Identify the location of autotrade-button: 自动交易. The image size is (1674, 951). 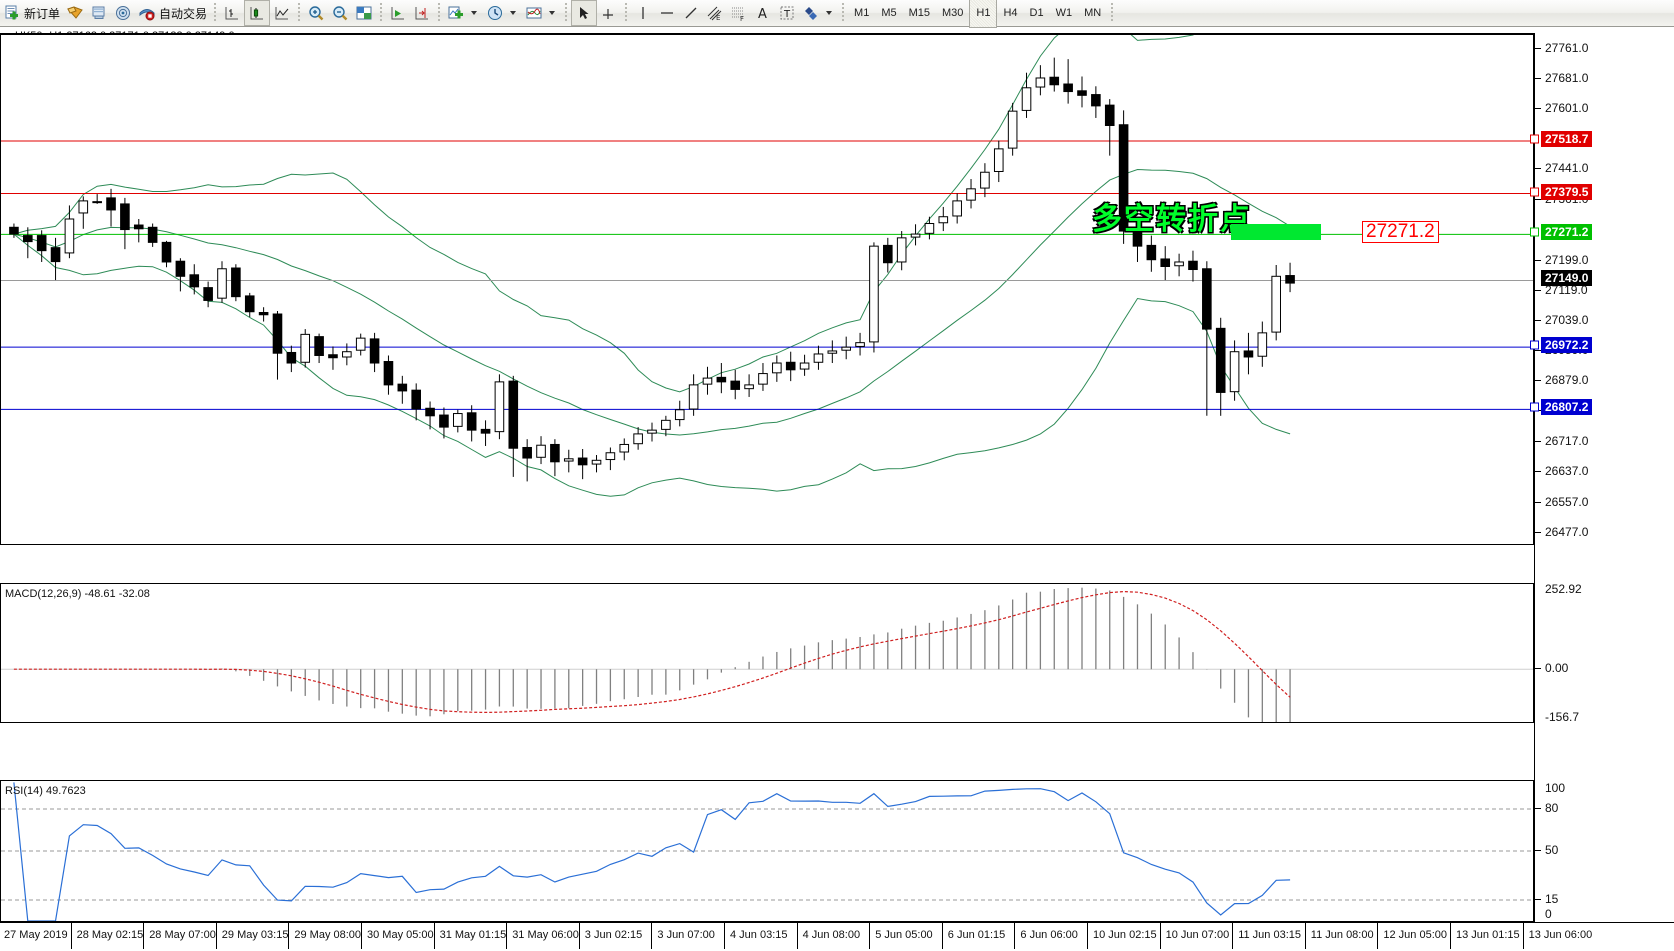
(172, 13).